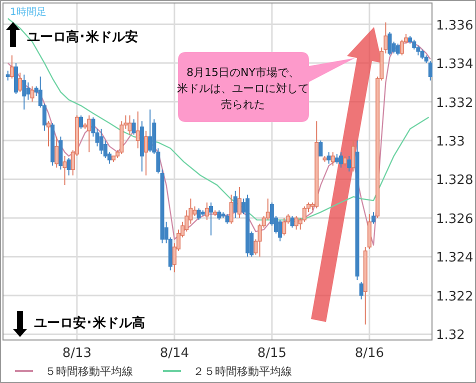  I want to click on y-tick-label: 1.334, so click(455, 64).